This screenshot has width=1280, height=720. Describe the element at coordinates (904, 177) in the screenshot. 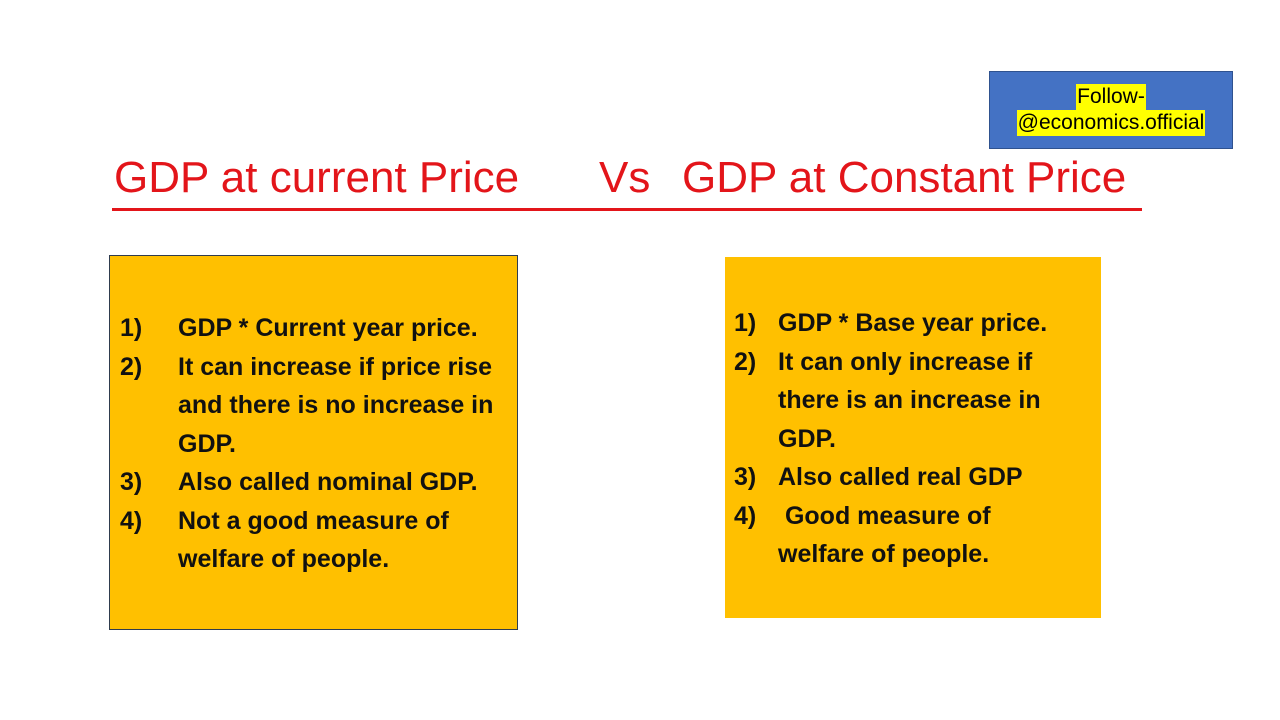

I see `title-right: GDP at Constant Price` at that location.